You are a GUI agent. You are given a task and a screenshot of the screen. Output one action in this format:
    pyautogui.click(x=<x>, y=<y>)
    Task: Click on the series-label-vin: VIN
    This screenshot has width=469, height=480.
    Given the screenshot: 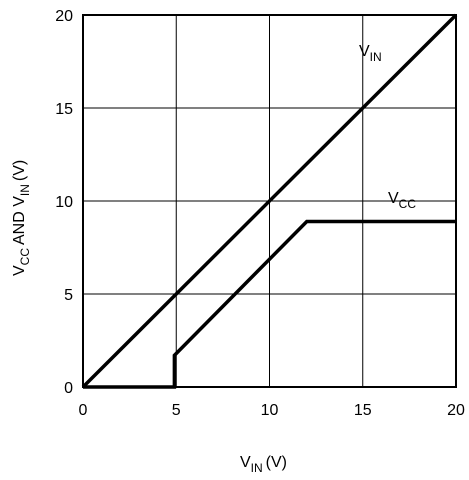 What is the action you would take?
    pyautogui.click(x=370, y=53)
    